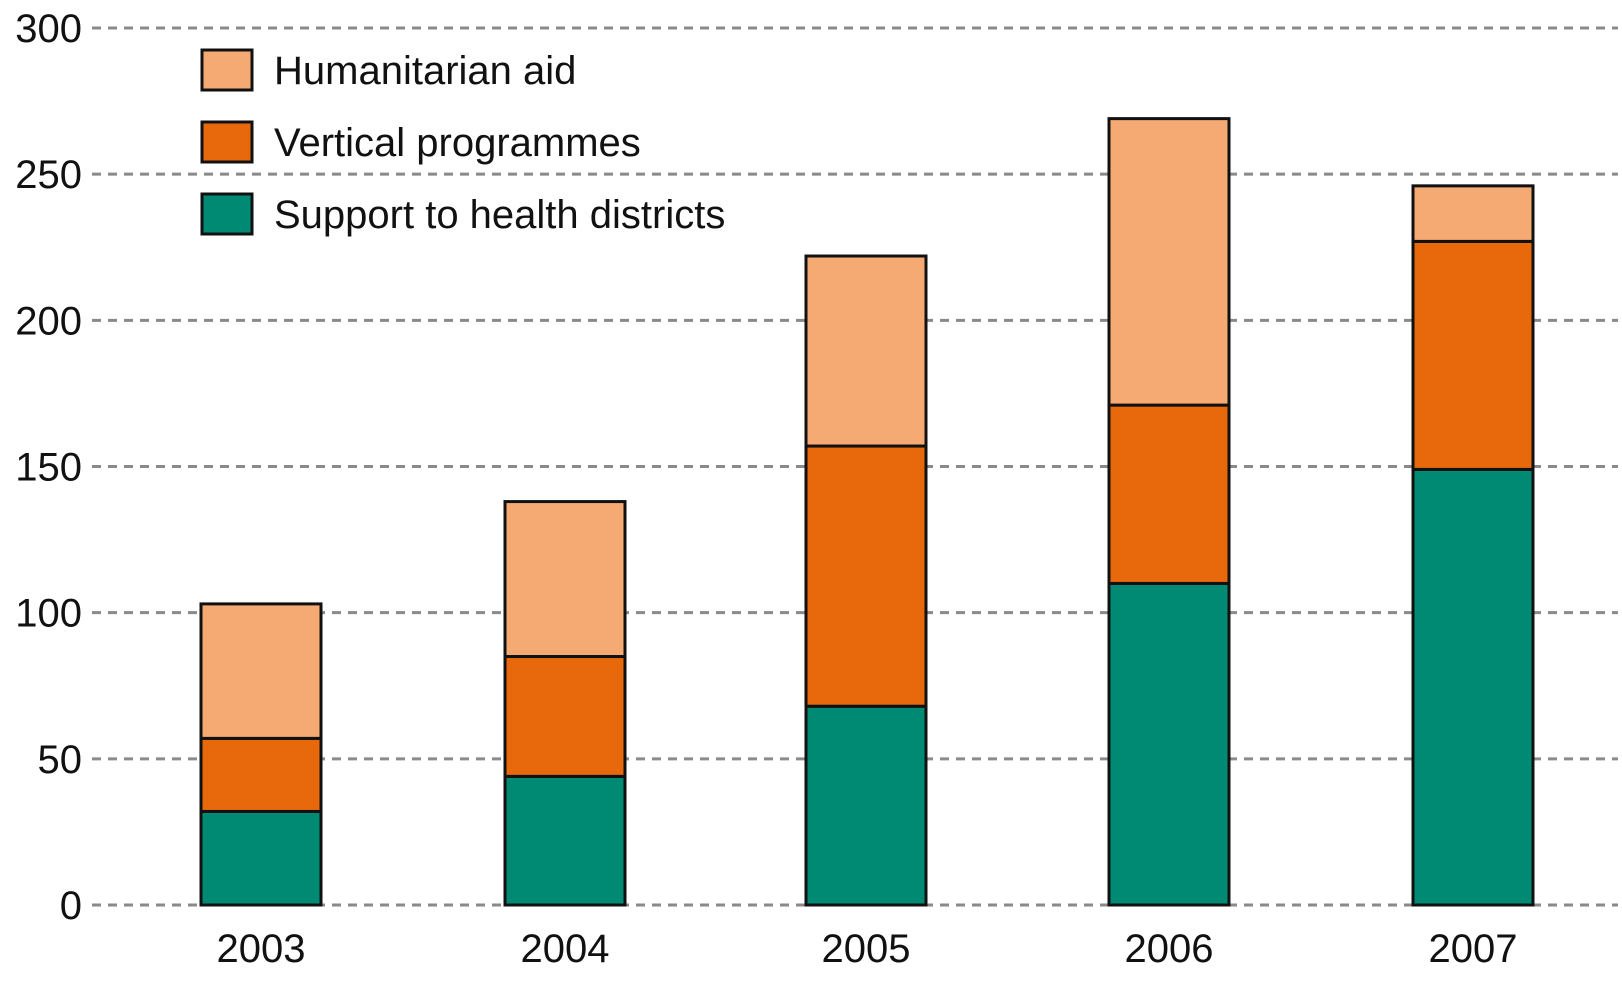 This screenshot has width=1622, height=981. Describe the element at coordinates (227, 142) in the screenshot. I see `legend-swatch-vertical-programmes` at that location.